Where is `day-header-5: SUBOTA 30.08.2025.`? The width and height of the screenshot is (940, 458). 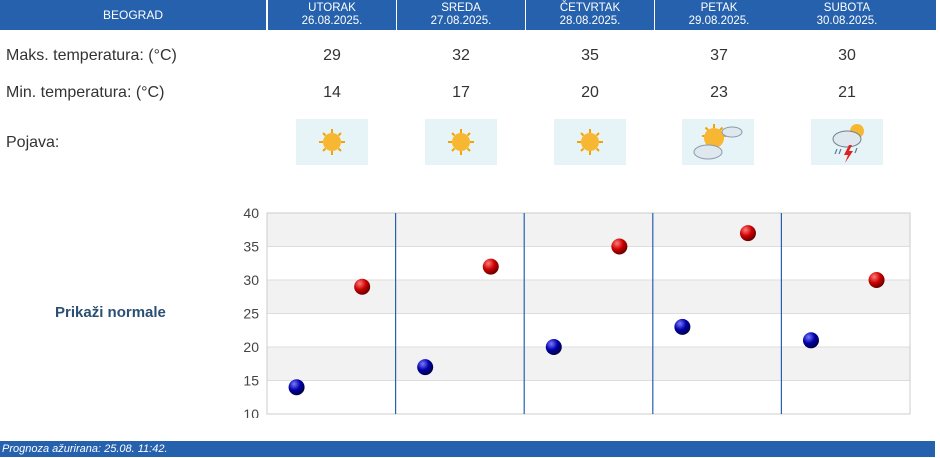 day-header-5: SUBOTA 30.08.2025. is located at coordinates (847, 15).